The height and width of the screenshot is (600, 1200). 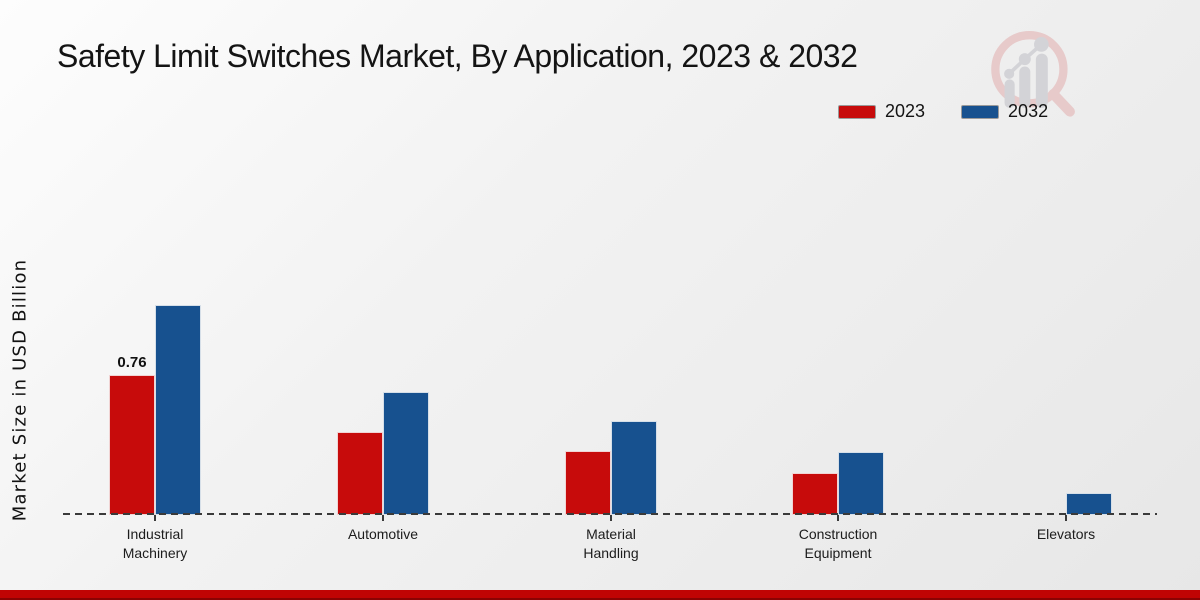 What do you see at coordinates (905, 111) in the screenshot?
I see `legend-label-2023: 2023` at bounding box center [905, 111].